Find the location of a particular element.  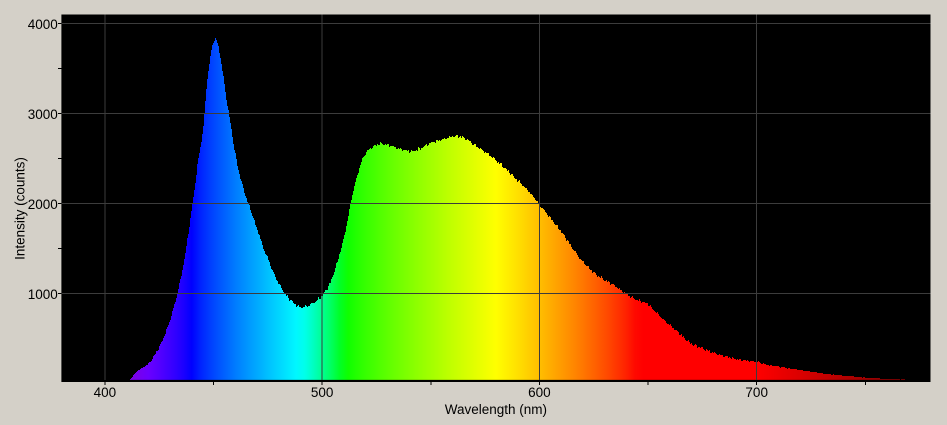

svg-text: 2000 is located at coordinates (43, 204).